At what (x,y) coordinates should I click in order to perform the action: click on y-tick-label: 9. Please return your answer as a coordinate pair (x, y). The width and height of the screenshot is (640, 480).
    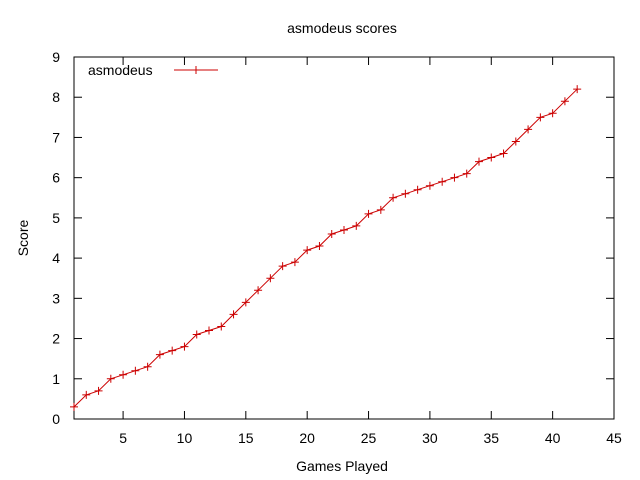
    Looking at the image, I should click on (56, 57).